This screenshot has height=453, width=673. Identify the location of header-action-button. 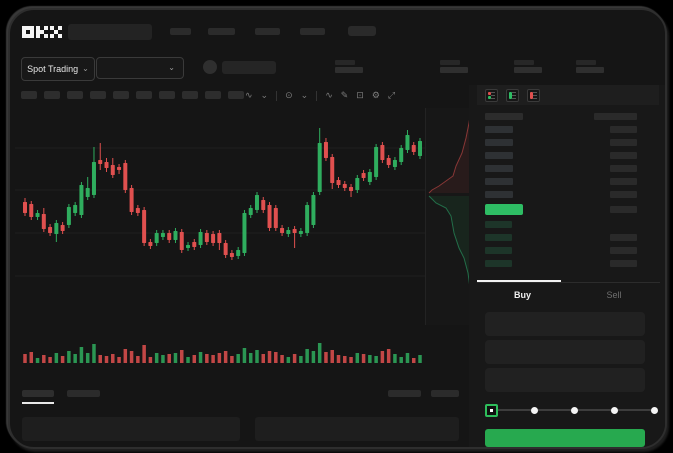
(362, 31).